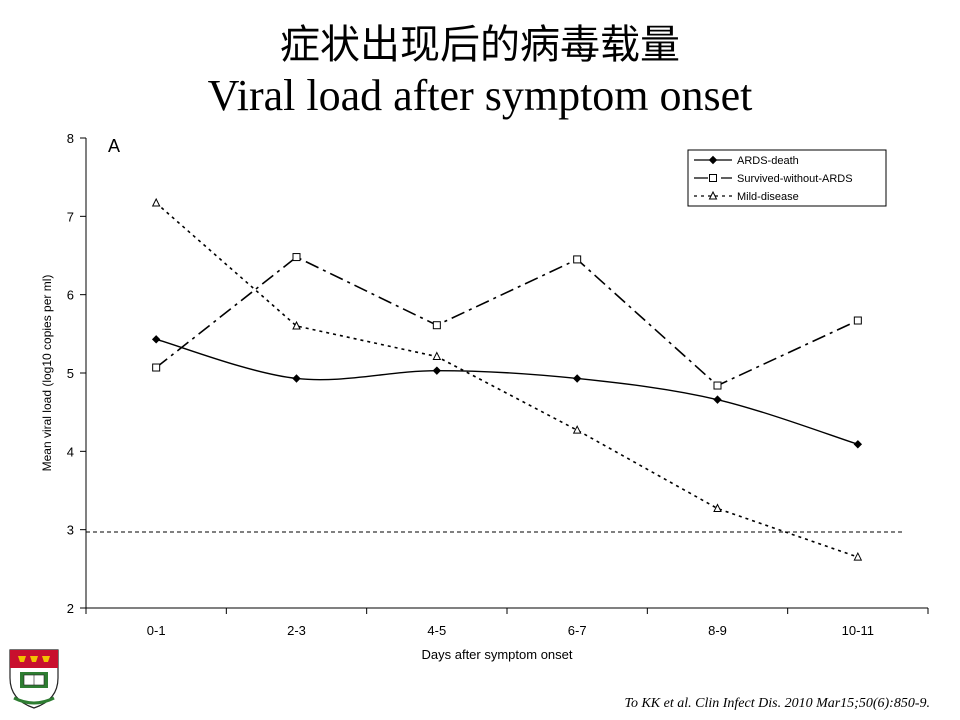 The height and width of the screenshot is (720, 960). Describe the element at coordinates (47, 373) in the screenshot. I see `y-axis-title: Mean viral load (log10 copies per ml)` at that location.